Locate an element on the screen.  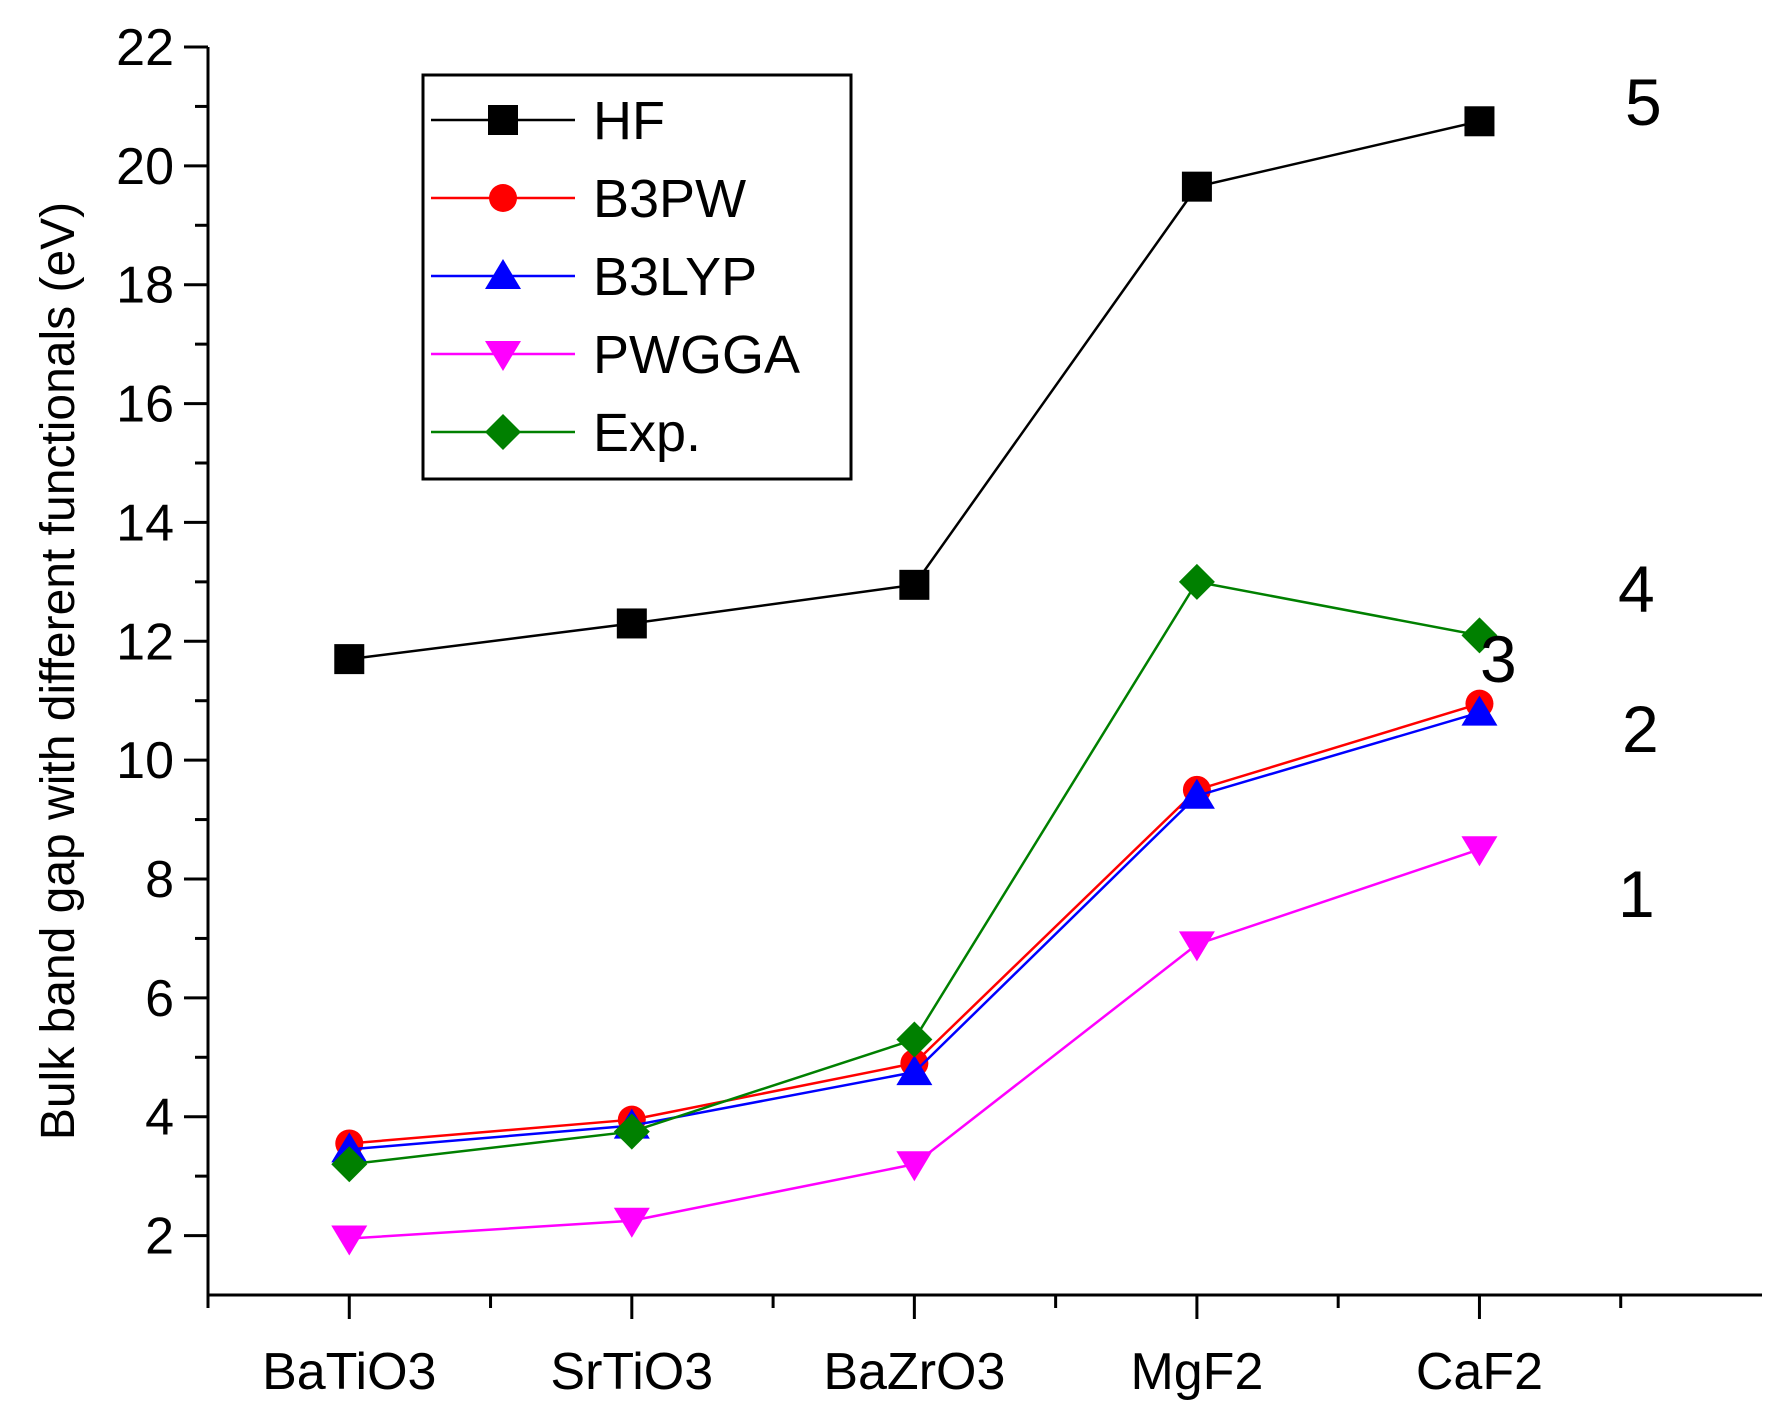
y-tick-label: 10 is located at coordinates (145, 761).